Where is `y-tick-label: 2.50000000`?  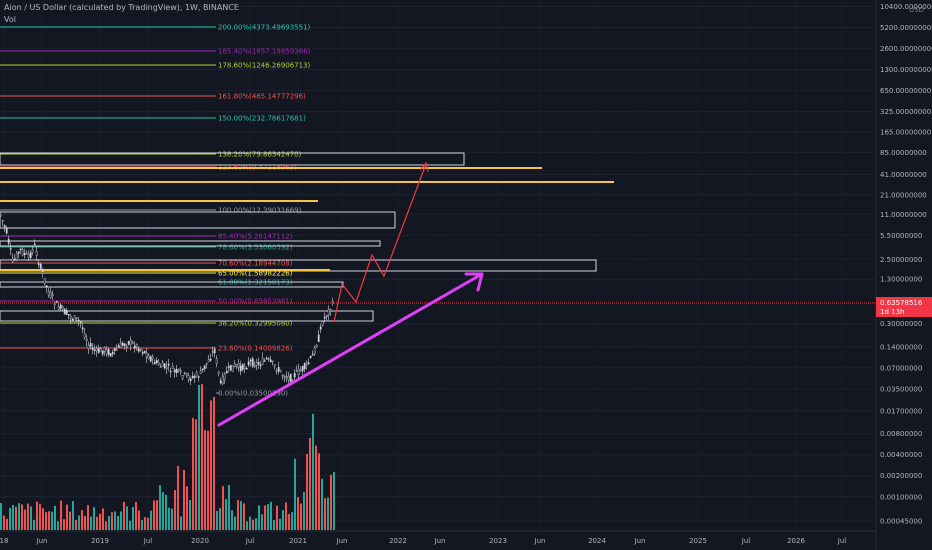 y-tick-label: 2.50000000 is located at coordinates (901, 260).